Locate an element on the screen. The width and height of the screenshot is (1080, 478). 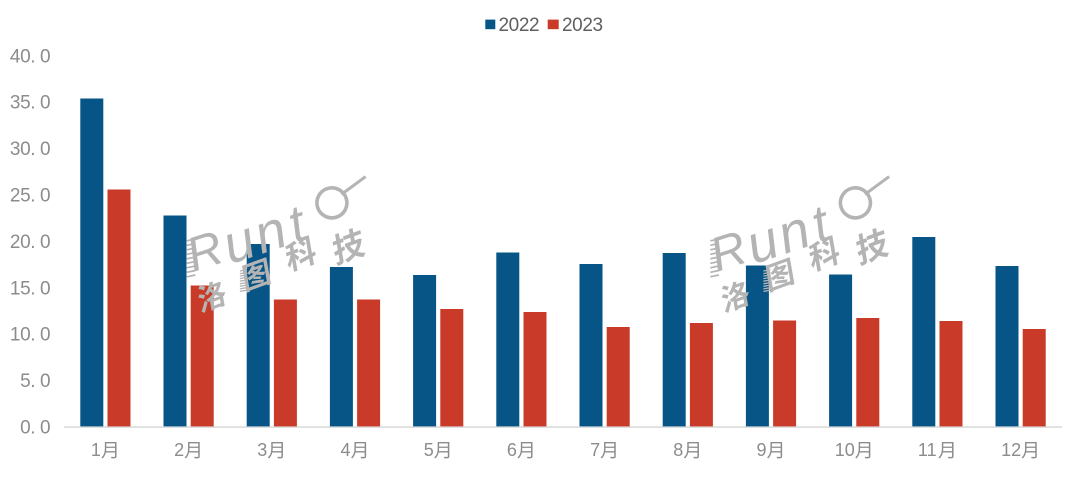
svg-text: 4 is located at coordinates (346, 450).